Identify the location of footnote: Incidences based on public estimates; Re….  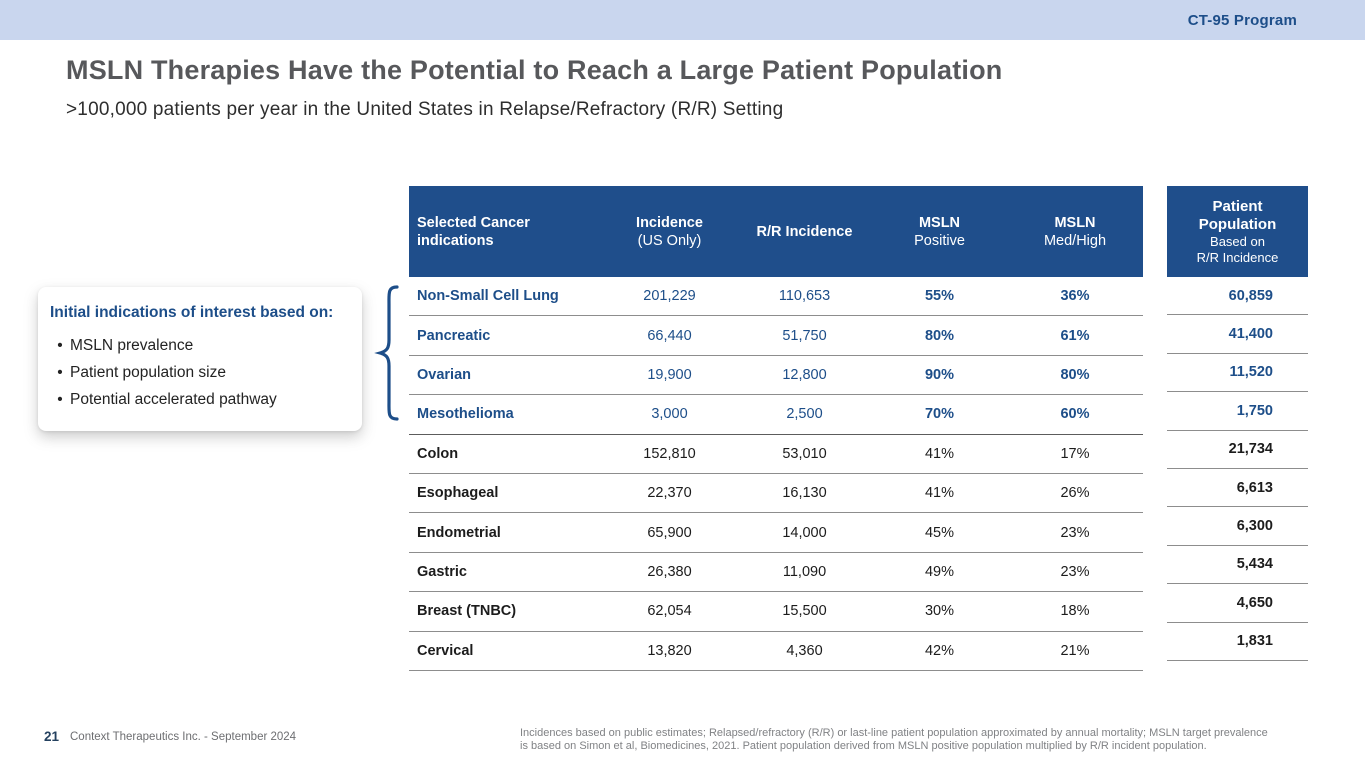
(920, 740).